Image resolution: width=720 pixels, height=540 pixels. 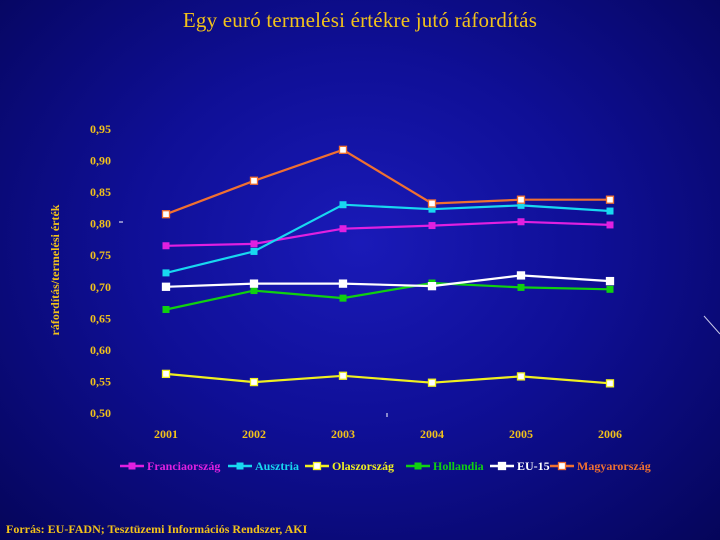 What do you see at coordinates (166, 434) in the screenshot?
I see `x-tick-label: 2001` at bounding box center [166, 434].